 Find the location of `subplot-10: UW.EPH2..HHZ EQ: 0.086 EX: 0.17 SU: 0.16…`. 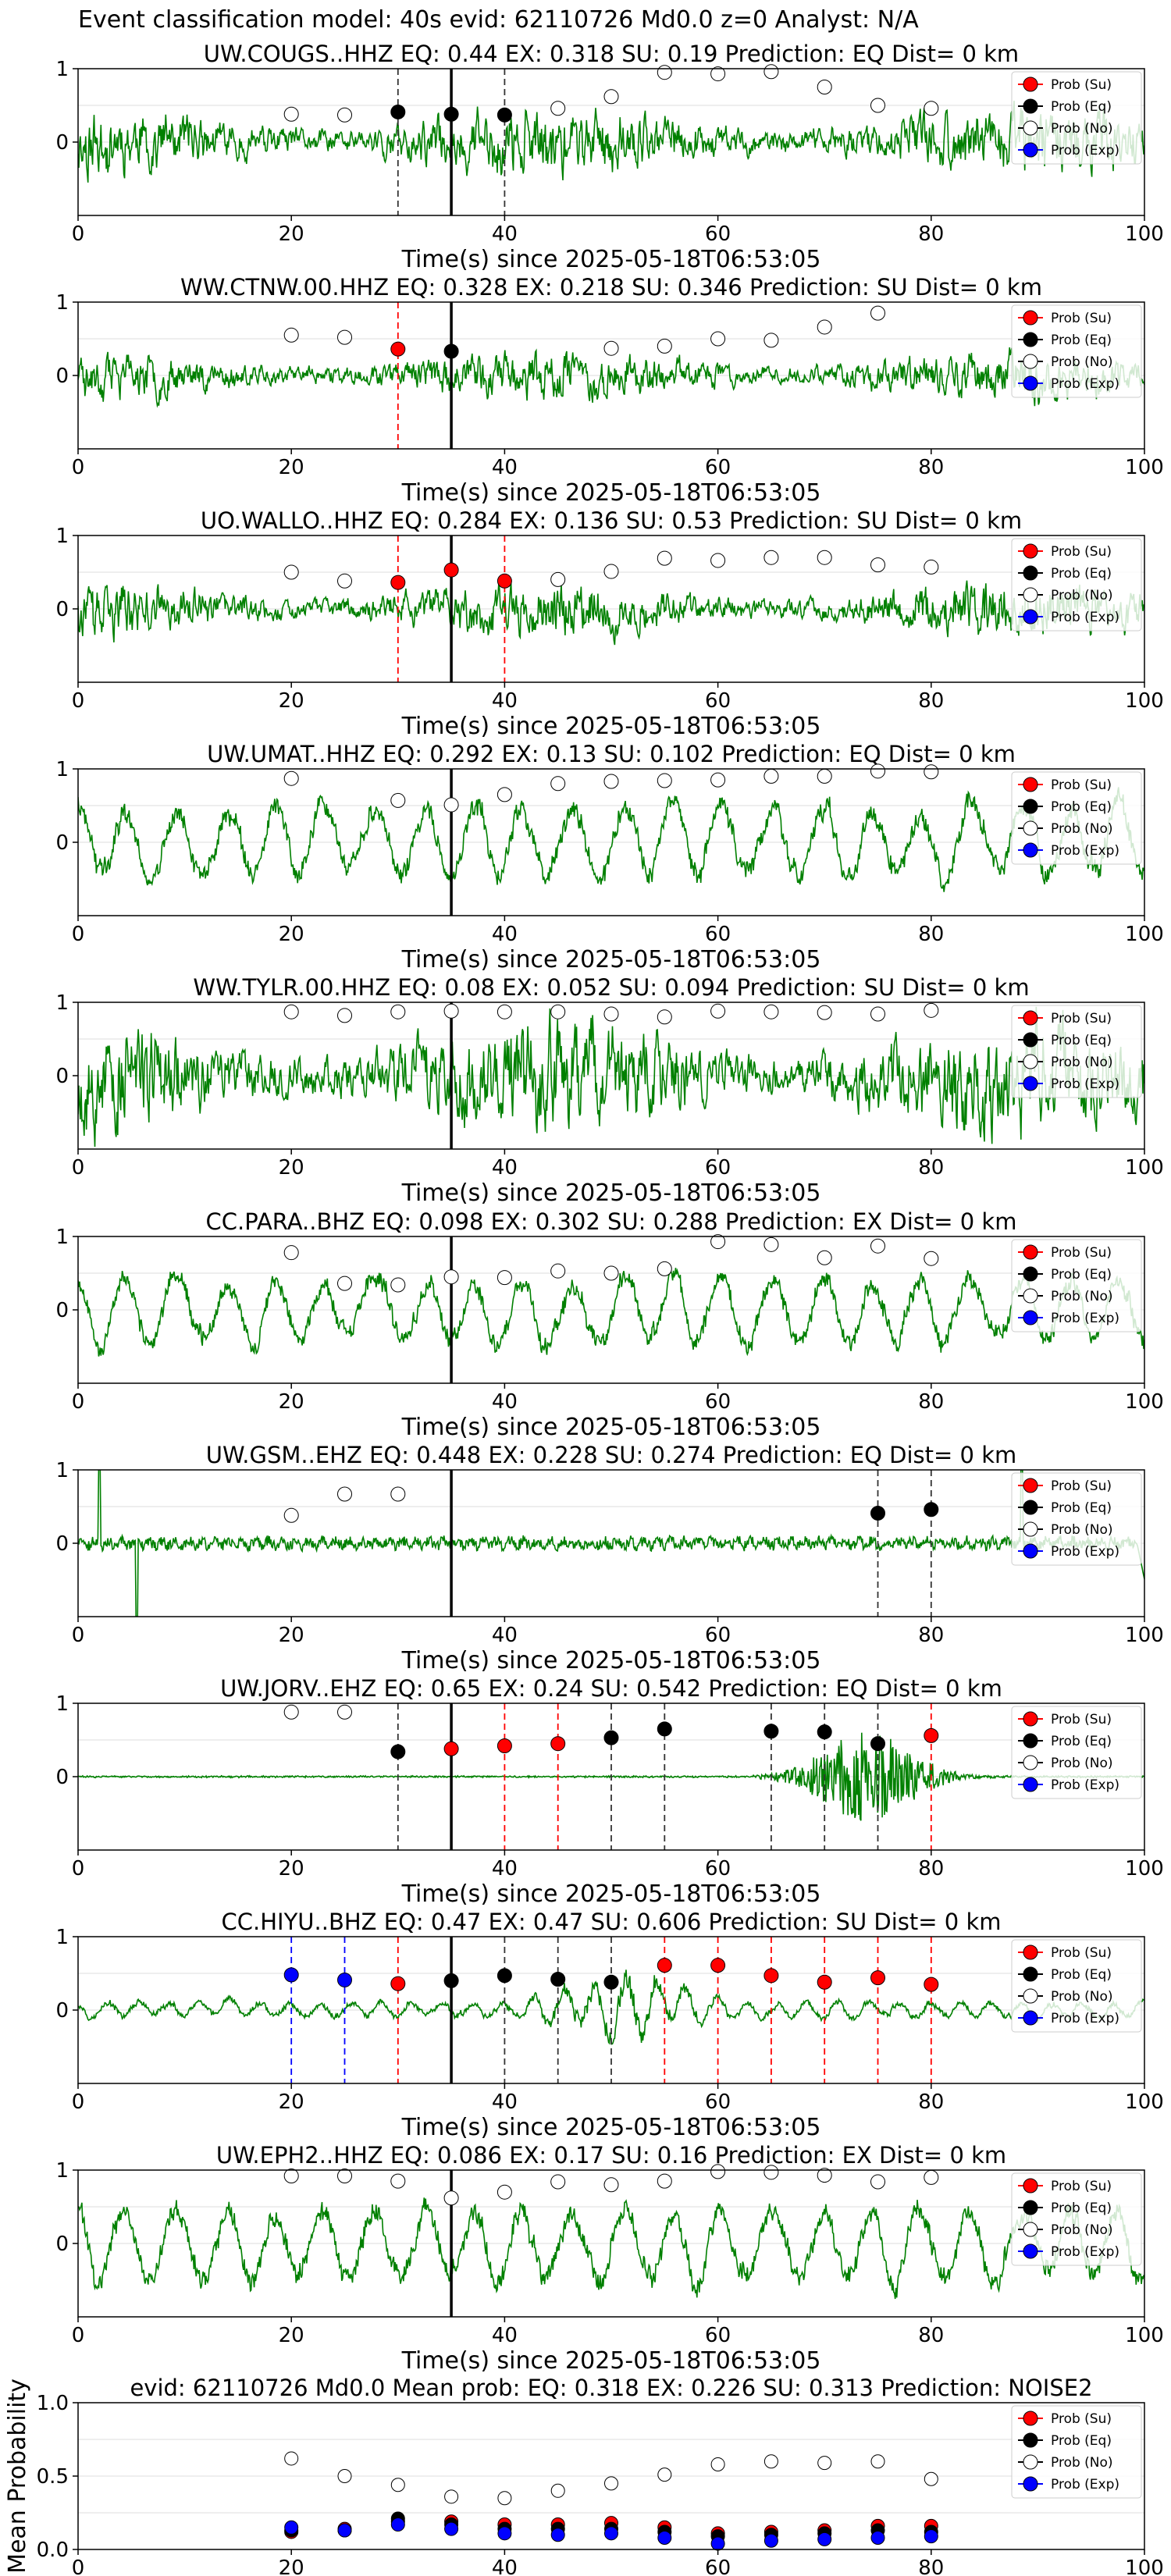

subplot-10: UW.EPH2..HHZ EQ: 0.086 EX: 0.17 SU: 0.16… is located at coordinates (609, 2258).